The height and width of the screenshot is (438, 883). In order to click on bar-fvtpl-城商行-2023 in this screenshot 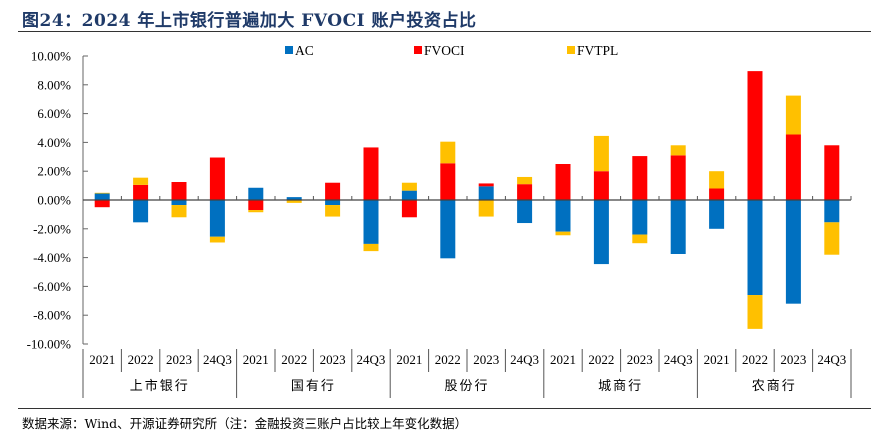, I will do `click(640, 239)`.